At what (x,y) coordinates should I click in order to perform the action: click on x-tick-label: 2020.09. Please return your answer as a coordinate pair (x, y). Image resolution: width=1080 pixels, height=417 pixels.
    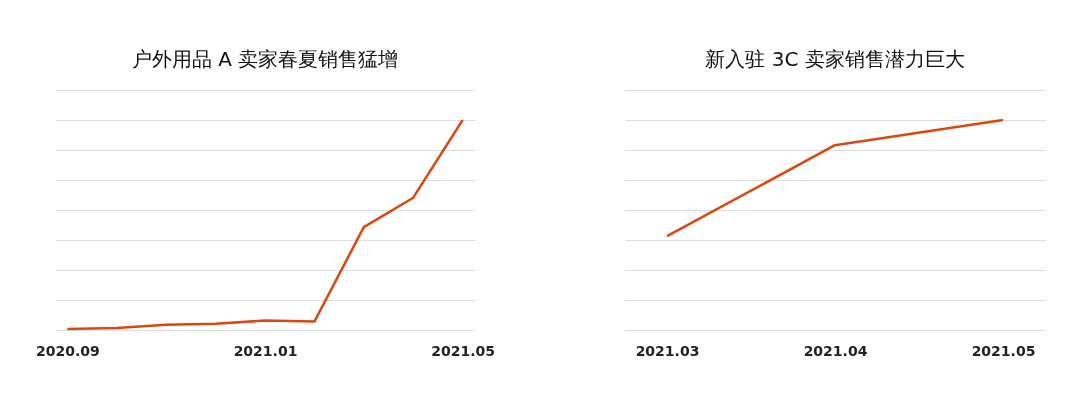
    Looking at the image, I should click on (67, 350).